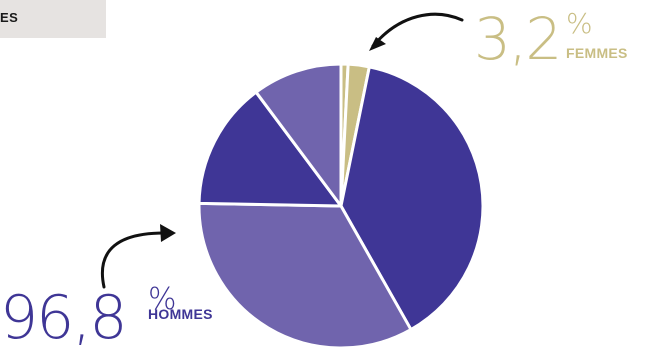 This screenshot has height=354, width=651. What do you see at coordinates (579, 23) in the screenshot?
I see `women-percent-sign: %` at bounding box center [579, 23].